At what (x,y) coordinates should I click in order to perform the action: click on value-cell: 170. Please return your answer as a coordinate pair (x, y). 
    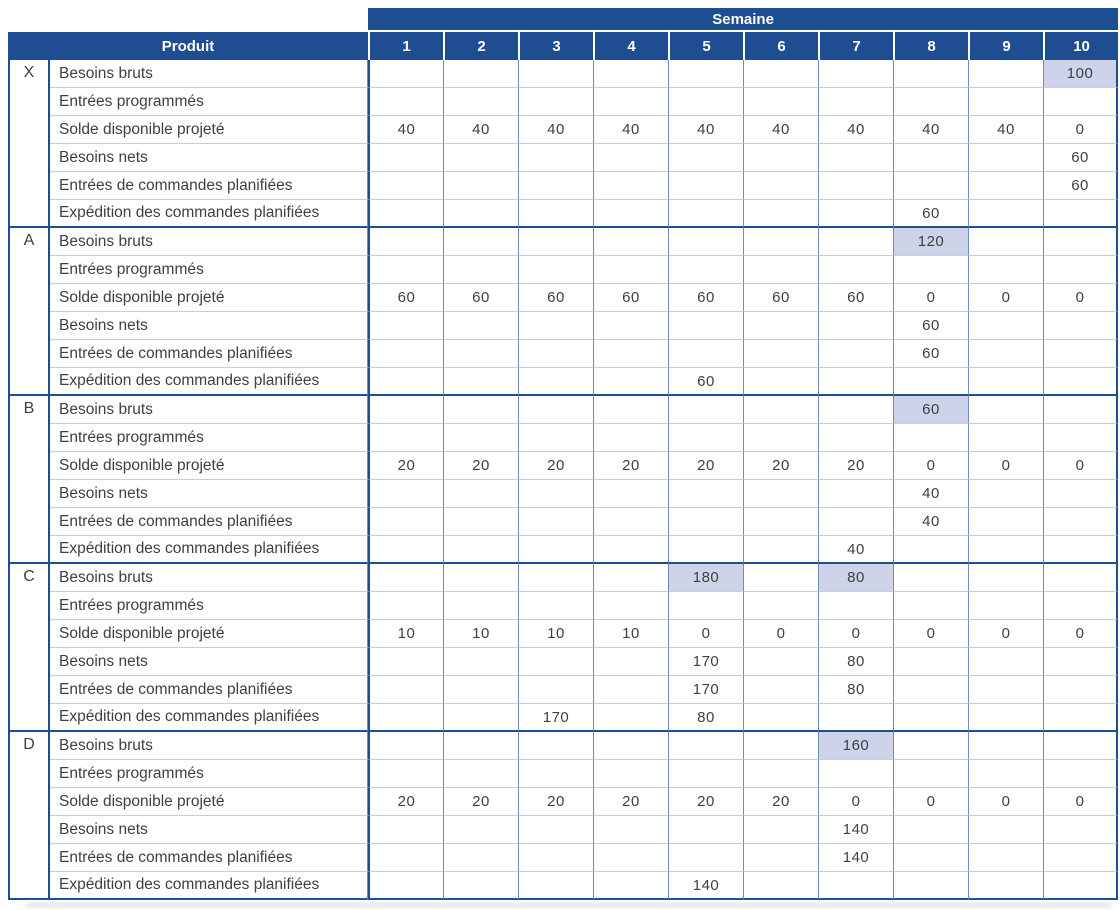
    Looking at the image, I should click on (555, 718).